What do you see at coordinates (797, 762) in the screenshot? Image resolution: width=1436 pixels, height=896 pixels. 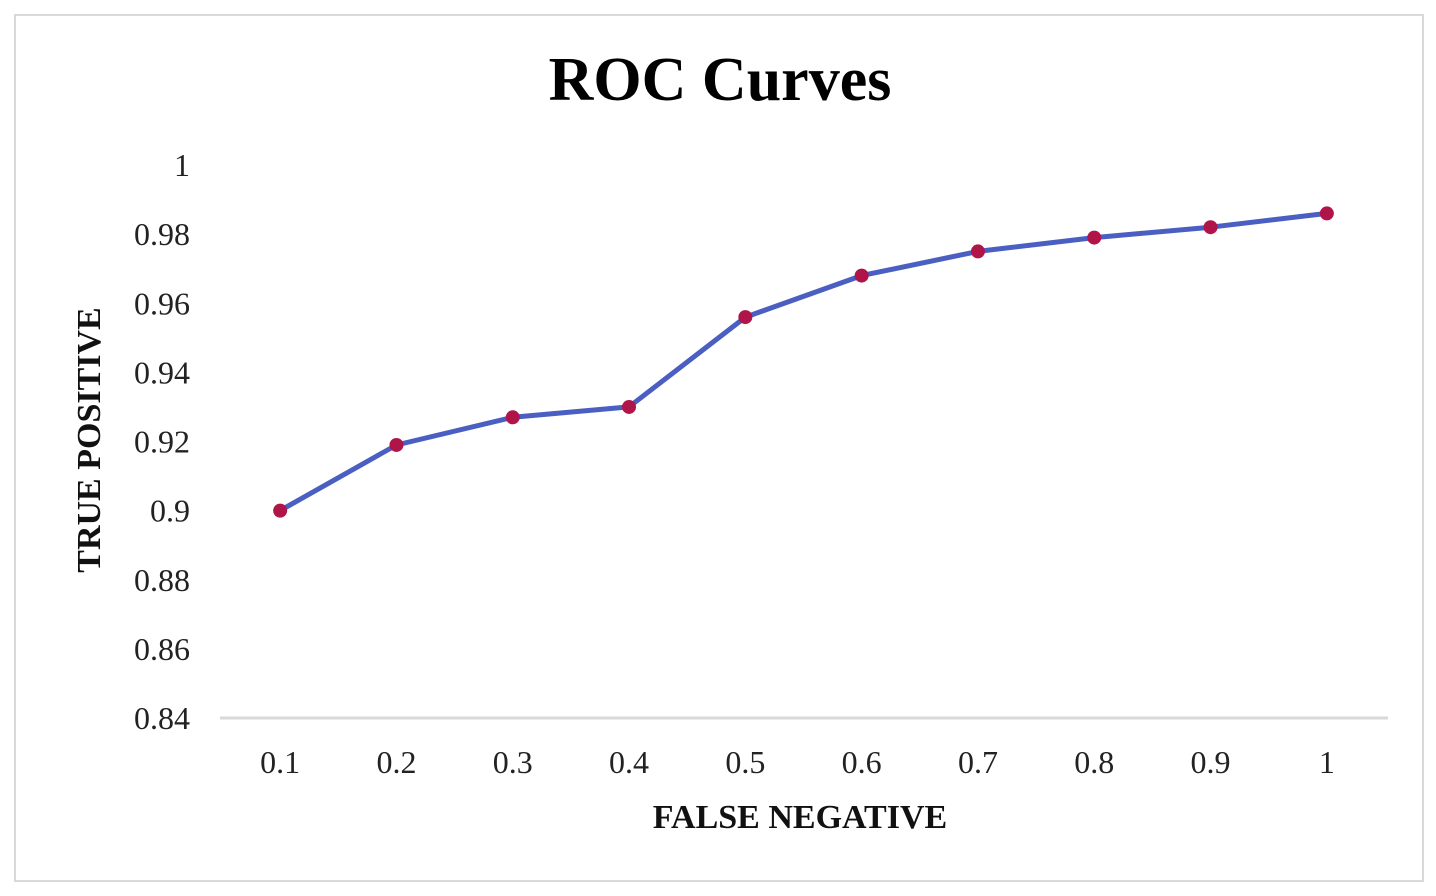 I see `x-axis-ticks: 0.1 0.2 0.3 0.4 0.5 0.6 0.7 0.8 0.9 1` at bounding box center [797, 762].